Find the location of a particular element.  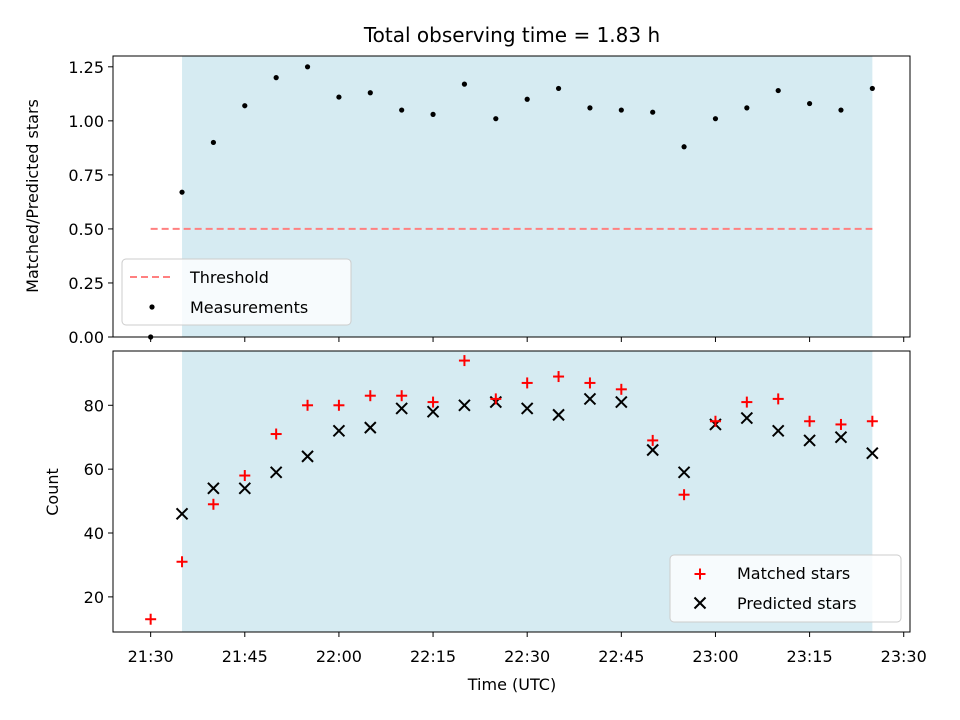

y-tick-label: 20 is located at coordinates (94, 597).